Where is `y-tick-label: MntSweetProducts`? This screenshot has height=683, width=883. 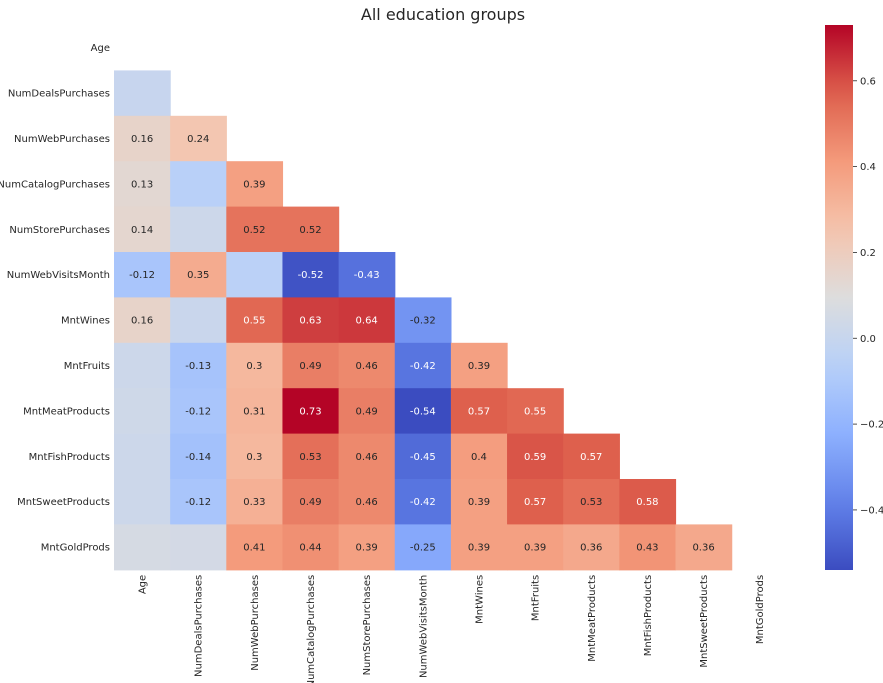 y-tick-label: MntSweetProducts is located at coordinates (63, 502).